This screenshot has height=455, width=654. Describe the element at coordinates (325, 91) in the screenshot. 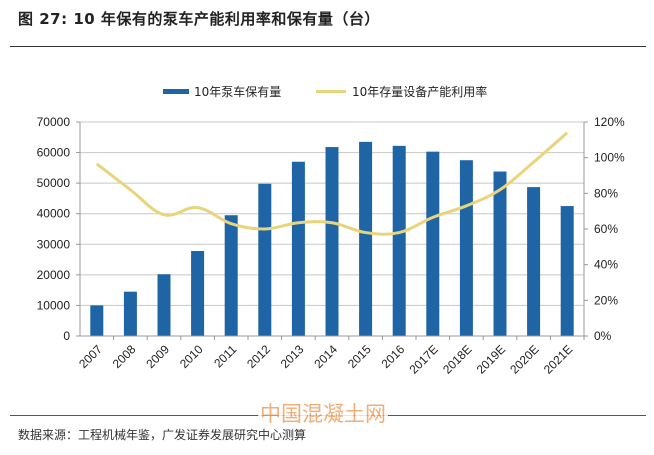

I see `legend: 10年泵车保有量 10年存量设备产能利用率` at that location.